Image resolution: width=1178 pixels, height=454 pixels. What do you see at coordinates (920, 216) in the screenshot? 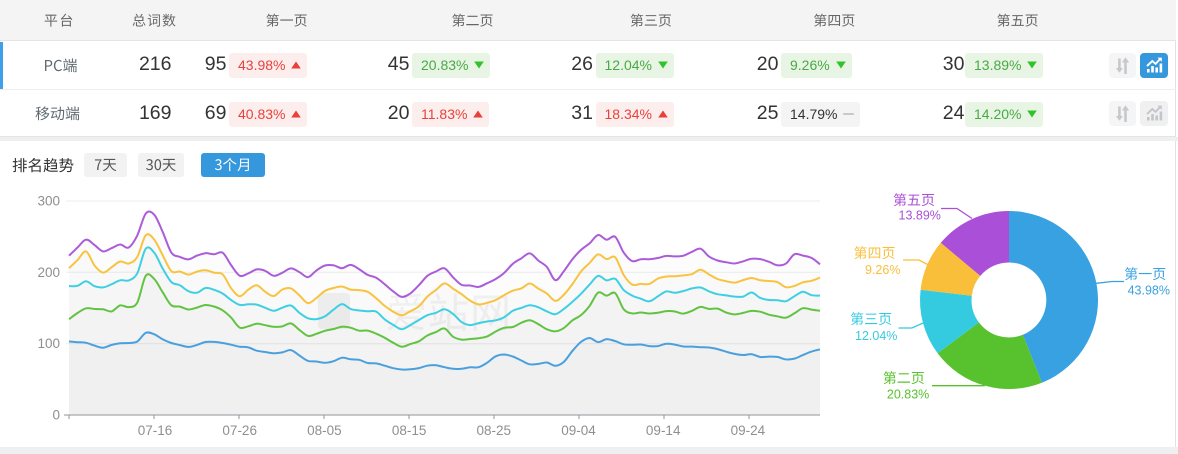
I see `svg-text: 13.89%` at bounding box center [920, 216].